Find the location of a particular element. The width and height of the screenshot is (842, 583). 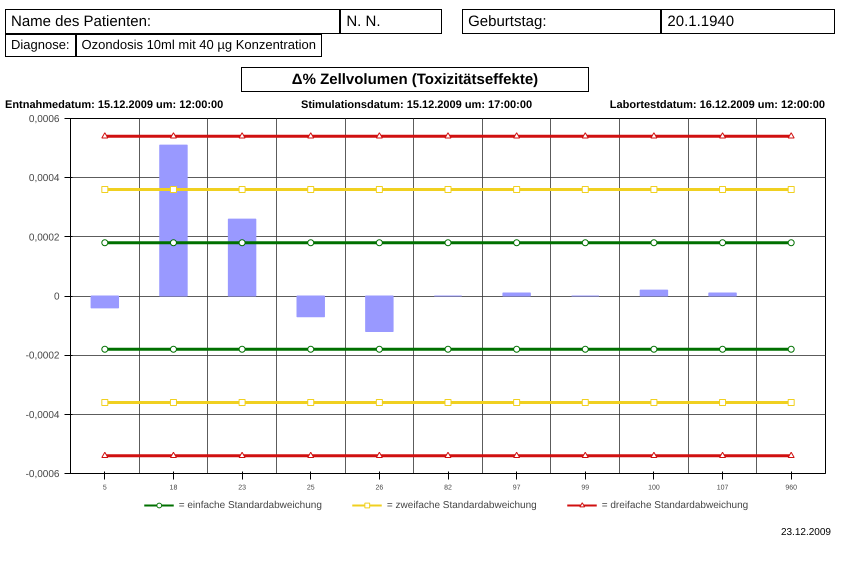

text: Diagnose: is located at coordinates (40, 45).